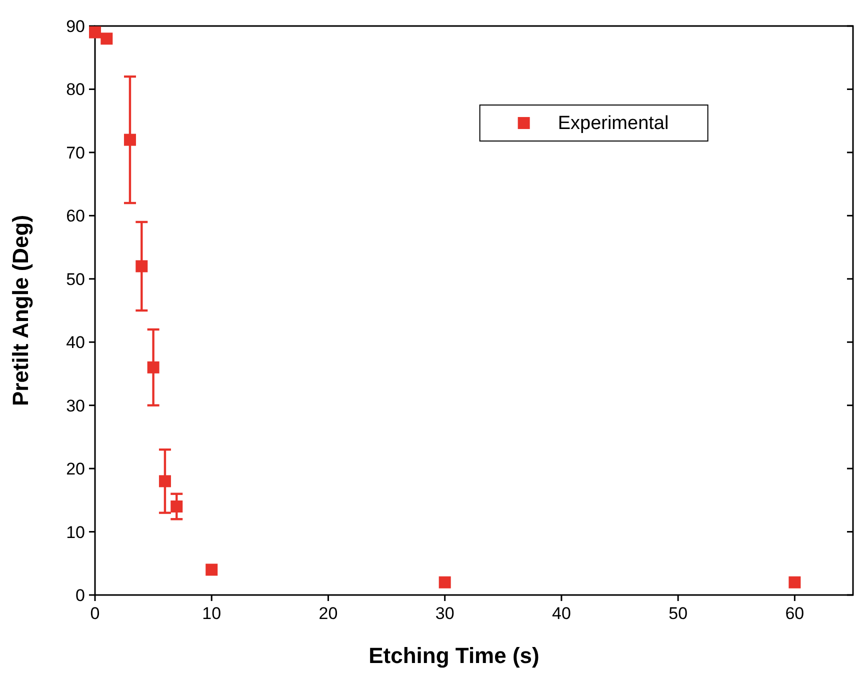  What do you see at coordinates (613, 123) in the screenshot?
I see `legend-label: Experimental` at bounding box center [613, 123].